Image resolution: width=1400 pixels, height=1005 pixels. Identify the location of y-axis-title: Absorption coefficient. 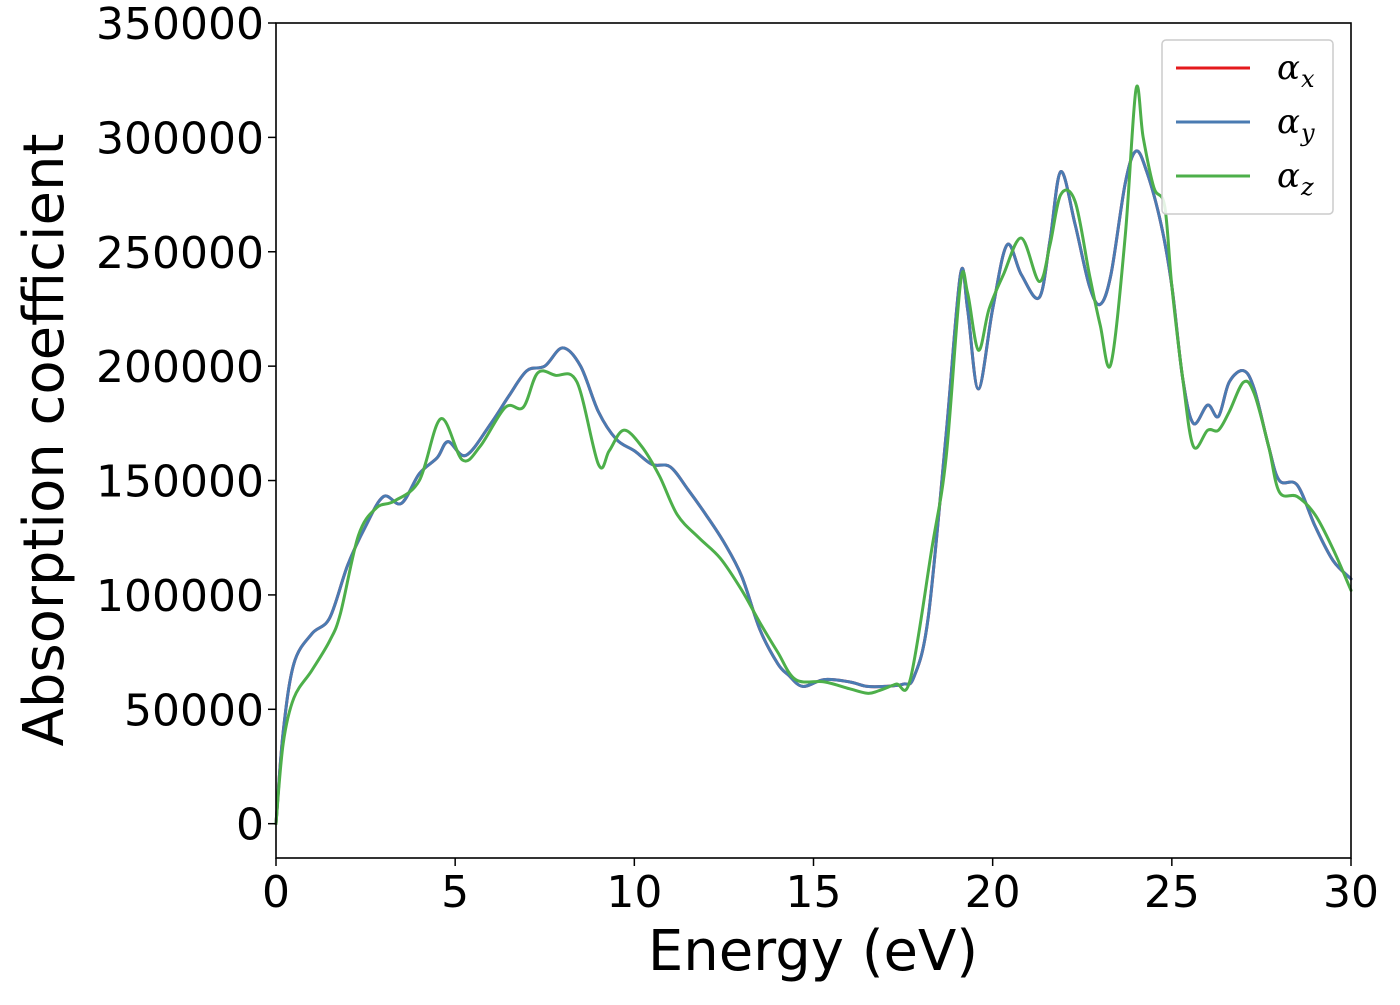
(44, 440).